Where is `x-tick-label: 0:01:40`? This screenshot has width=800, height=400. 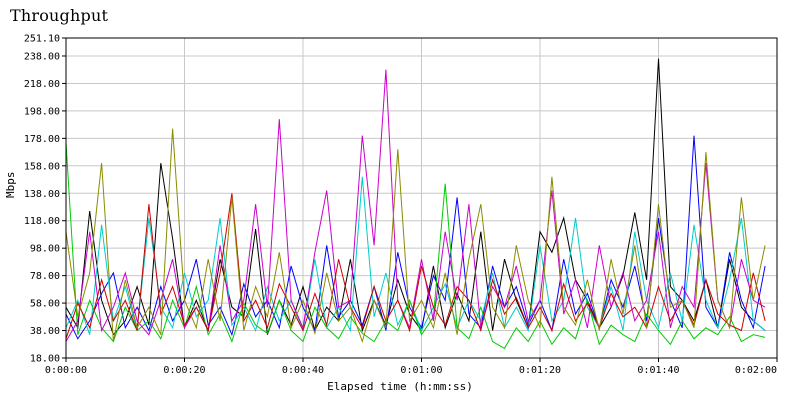 x-tick-label: 0:01:40 is located at coordinates (658, 370).